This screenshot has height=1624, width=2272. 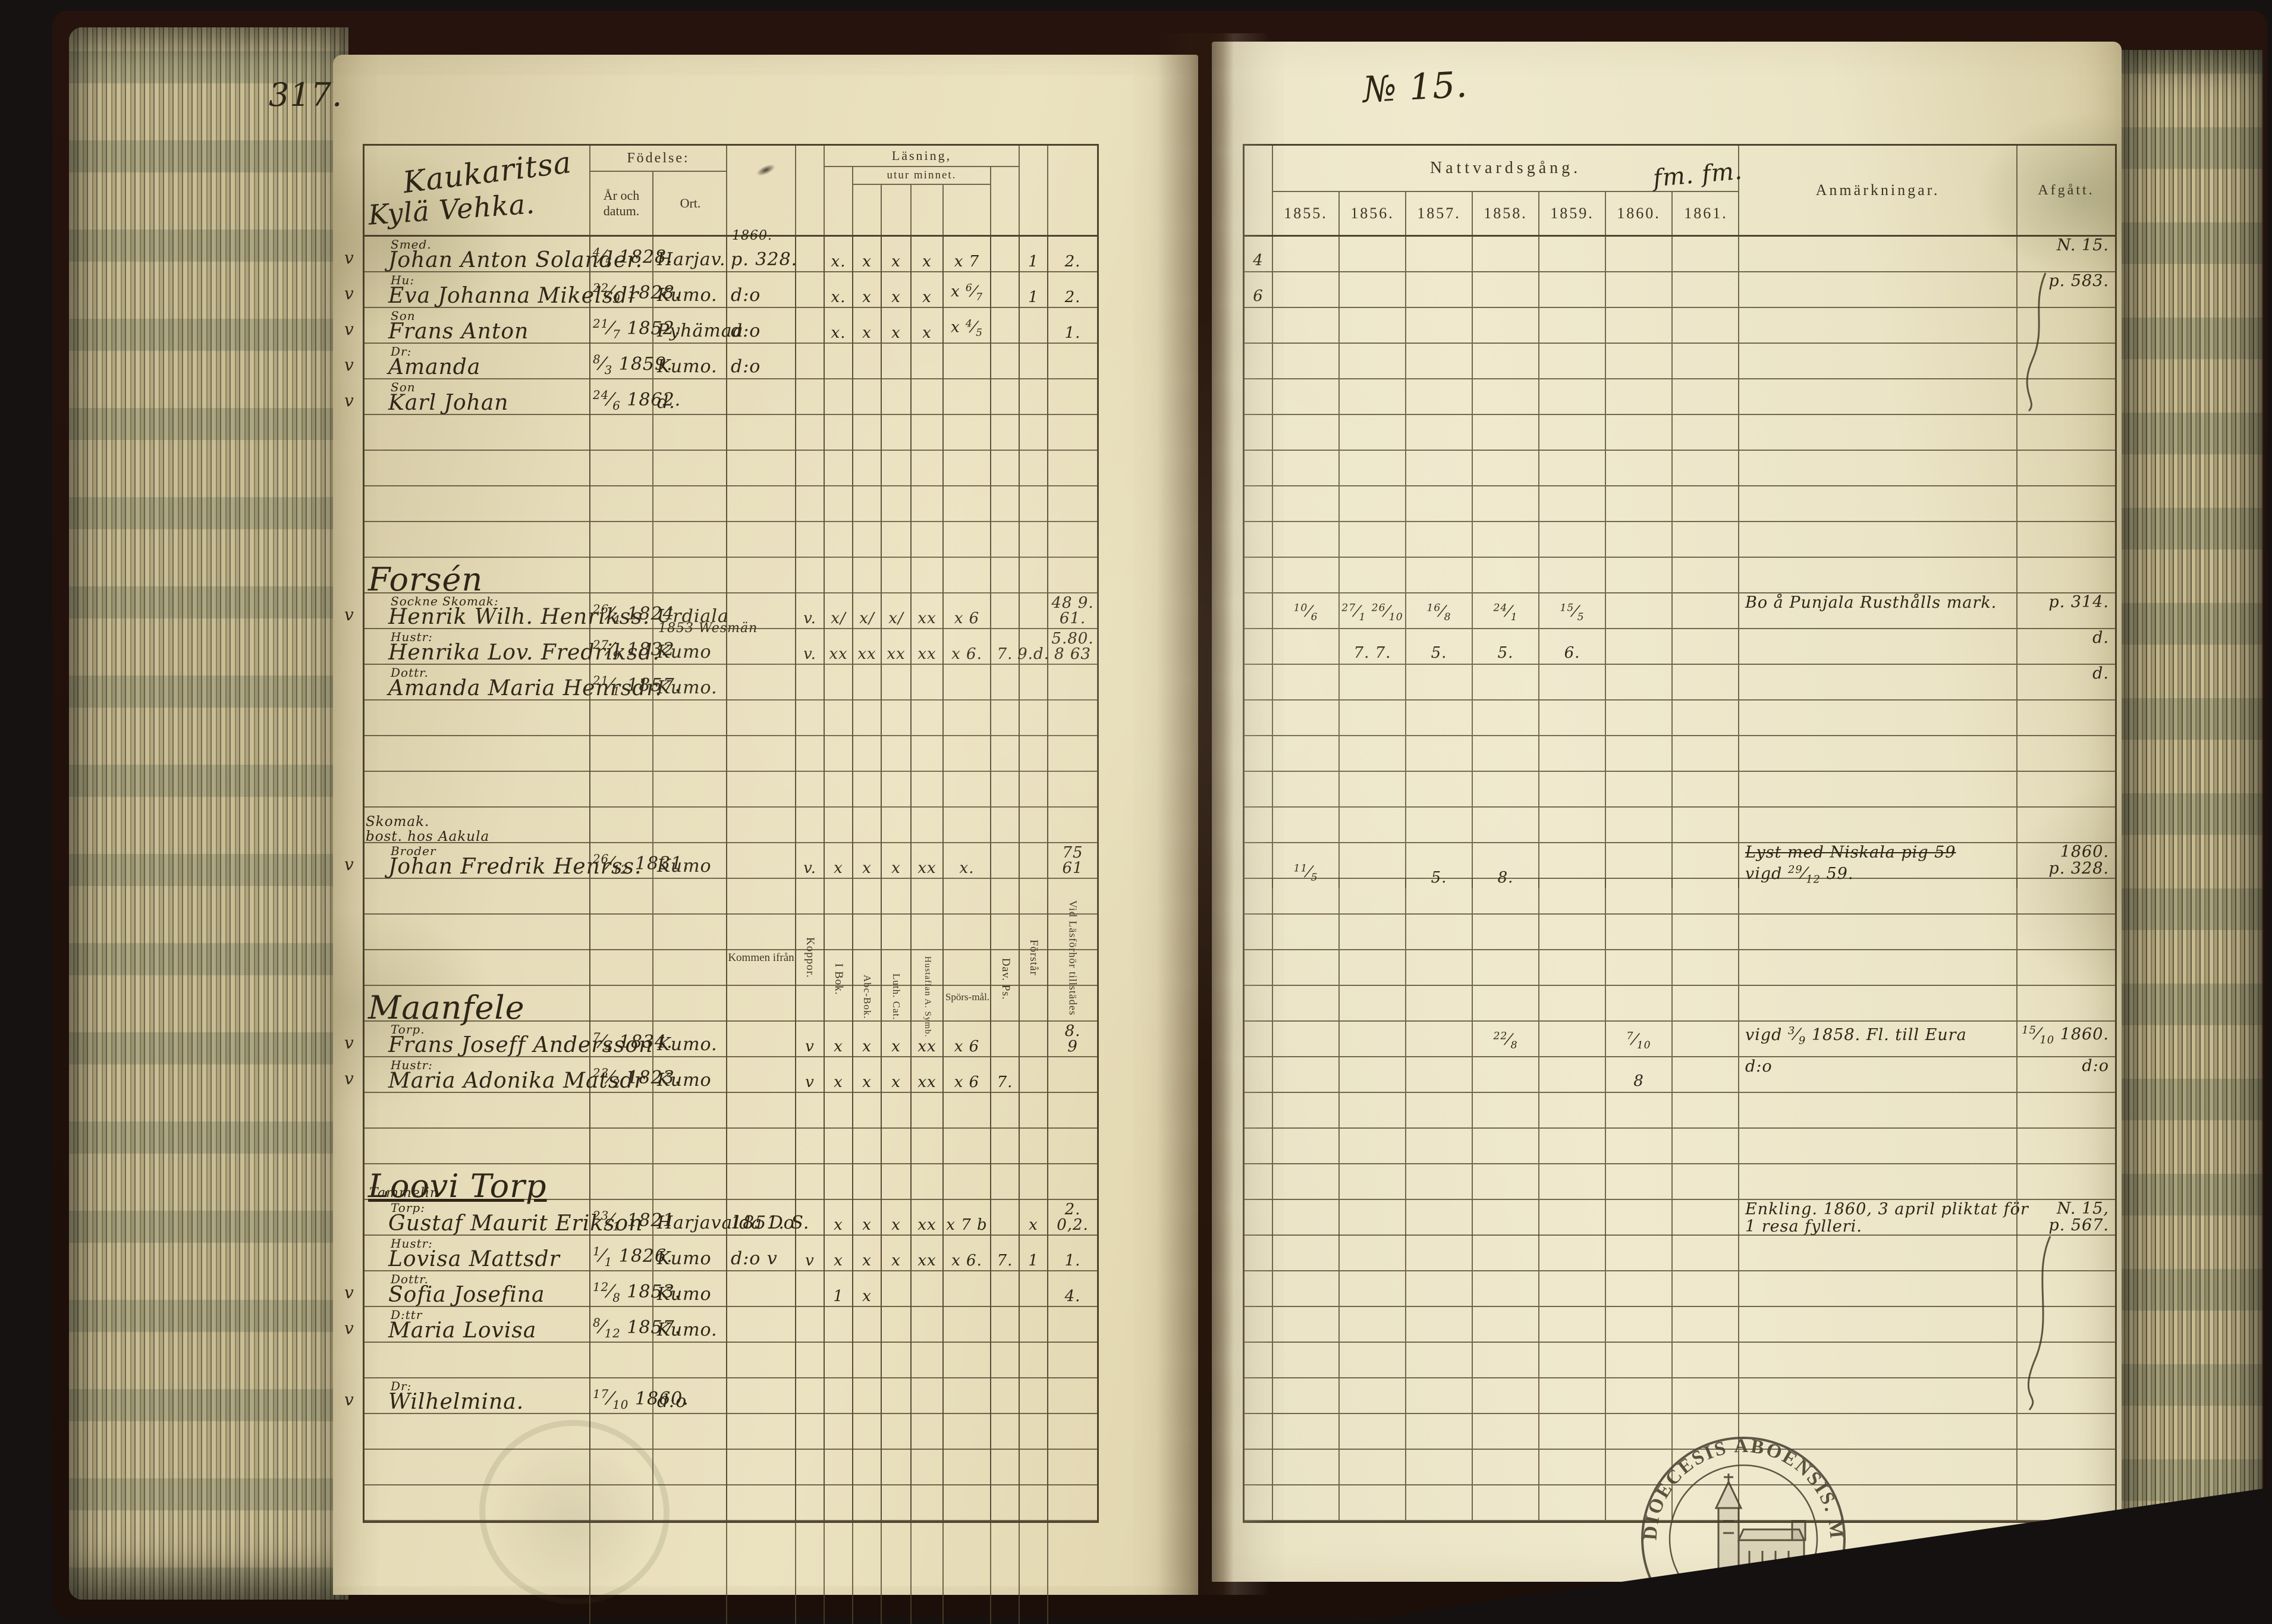 What do you see at coordinates (1006, 979) in the screenshot?
I see `davids-psalms-header: Dav. Ps.` at bounding box center [1006, 979].